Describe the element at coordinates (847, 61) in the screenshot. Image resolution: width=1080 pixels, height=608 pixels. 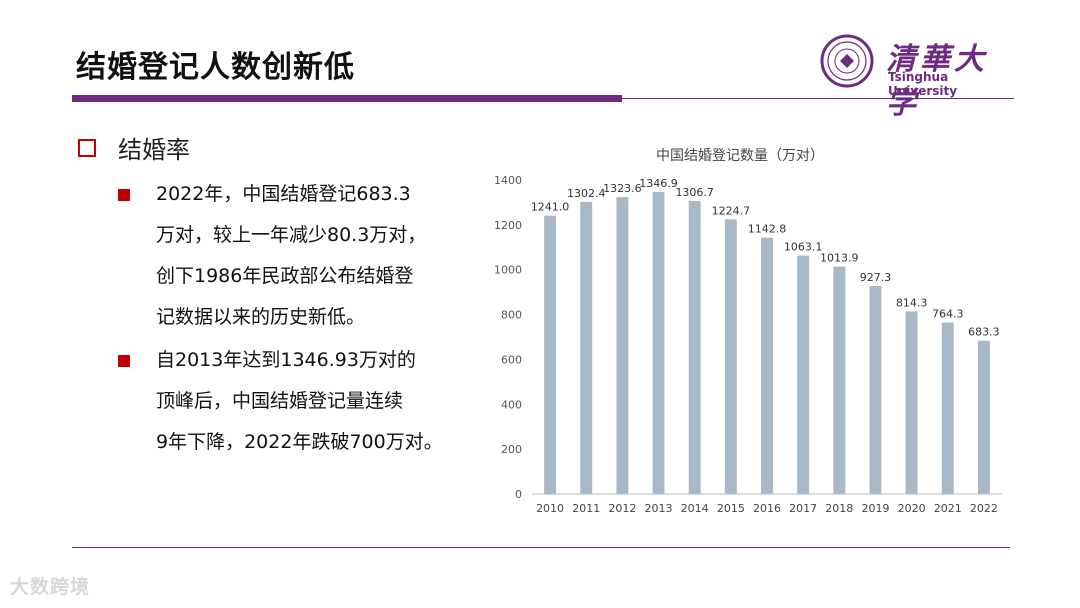
I see `tsinghua-seal-icon` at that location.